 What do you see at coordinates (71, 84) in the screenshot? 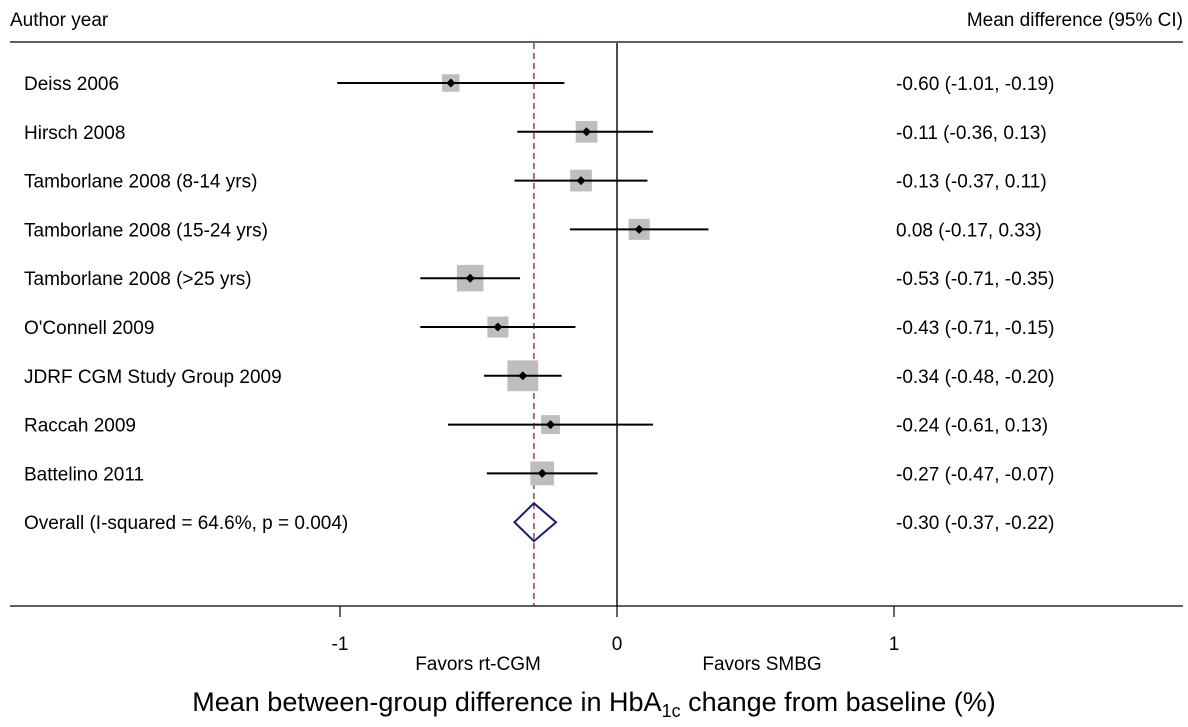
I see `study-label: Deiss 2006` at bounding box center [71, 84].